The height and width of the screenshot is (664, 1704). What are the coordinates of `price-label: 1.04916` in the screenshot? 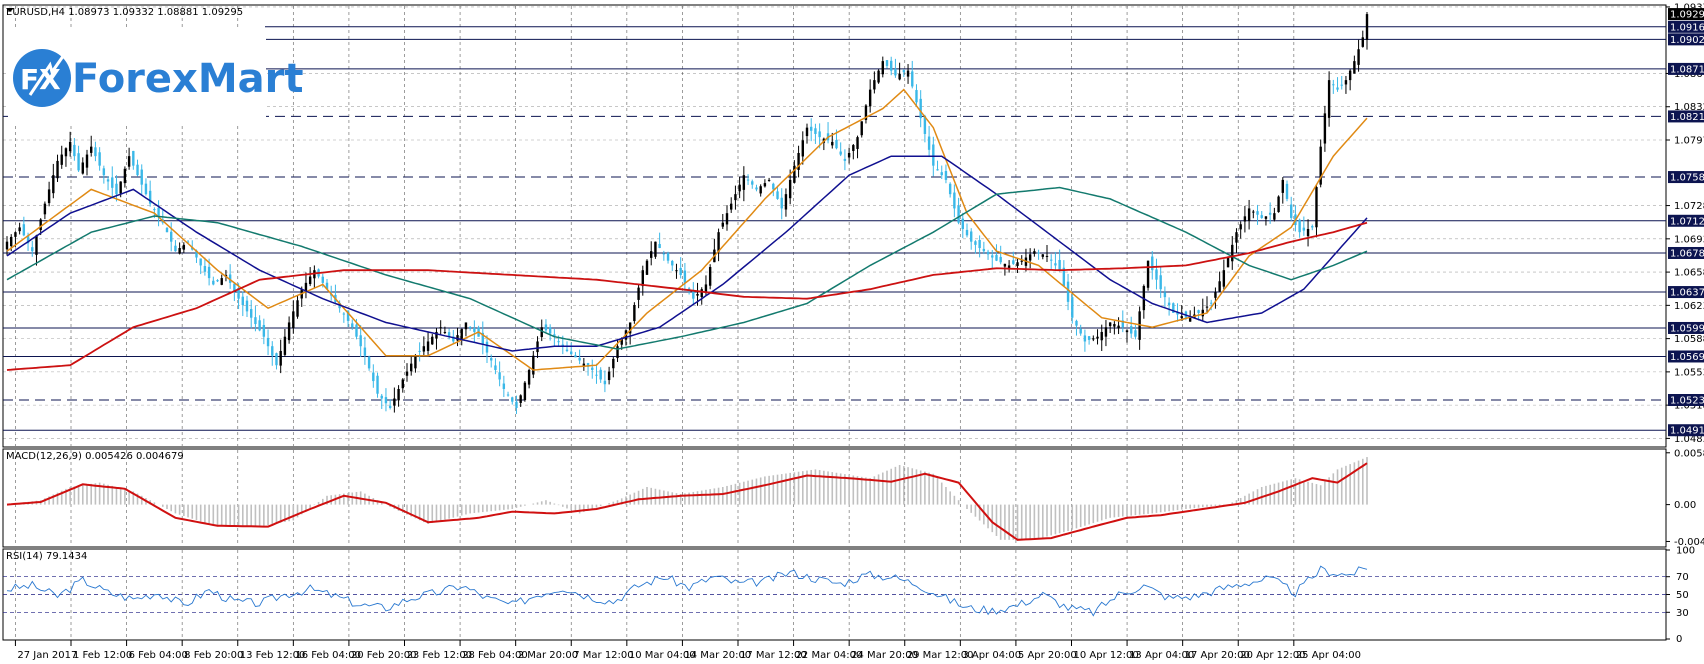 It's located at (1687, 431).